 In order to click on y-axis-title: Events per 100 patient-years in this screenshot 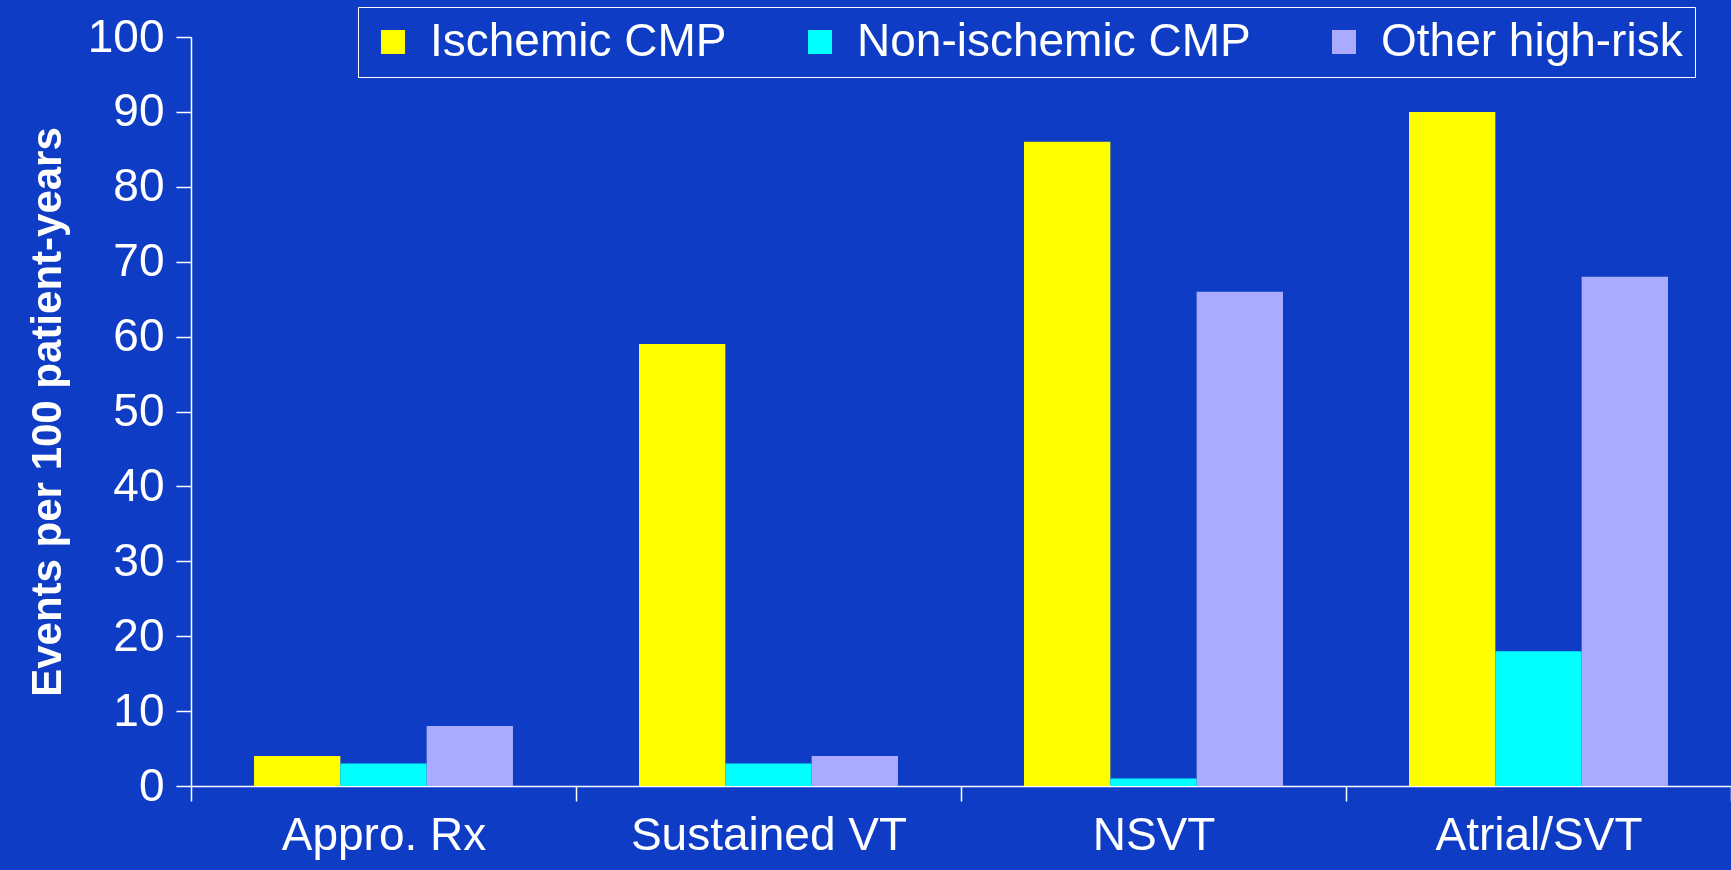, I will do `click(46, 412)`.